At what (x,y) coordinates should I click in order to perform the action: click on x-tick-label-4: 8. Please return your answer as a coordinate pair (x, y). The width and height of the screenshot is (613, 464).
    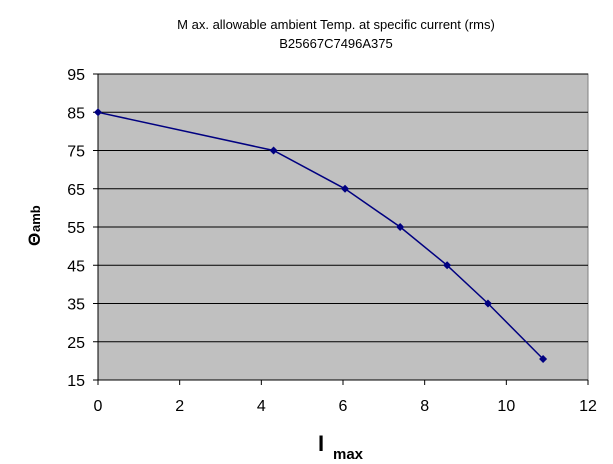
    Looking at the image, I should click on (424, 406).